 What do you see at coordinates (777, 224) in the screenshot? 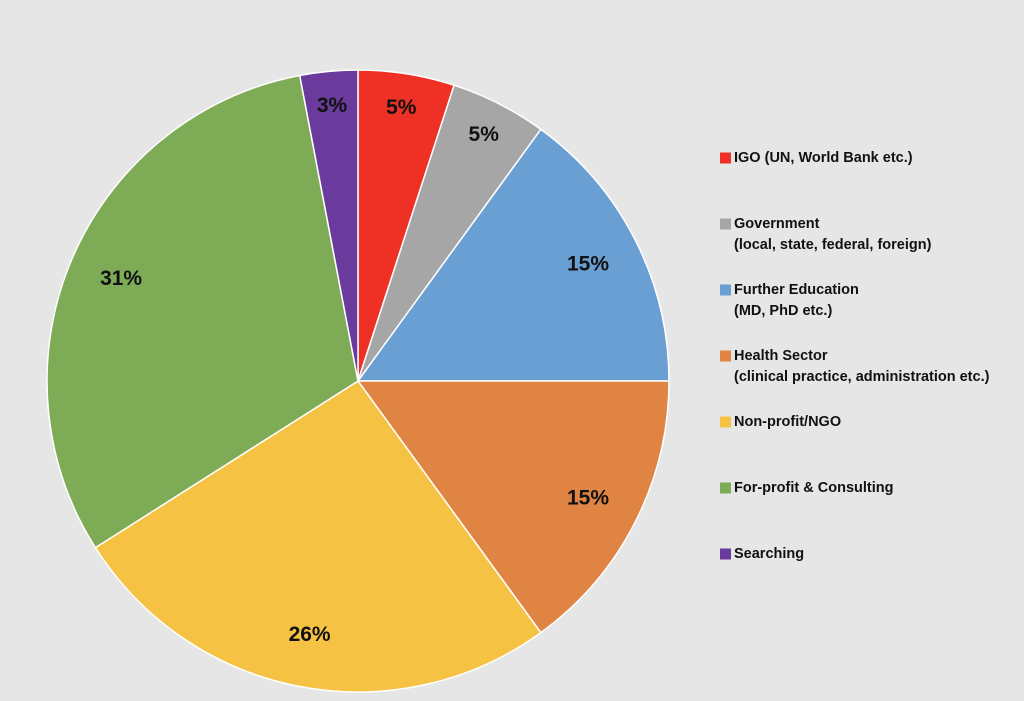
I see `legend-label: Government` at bounding box center [777, 224].